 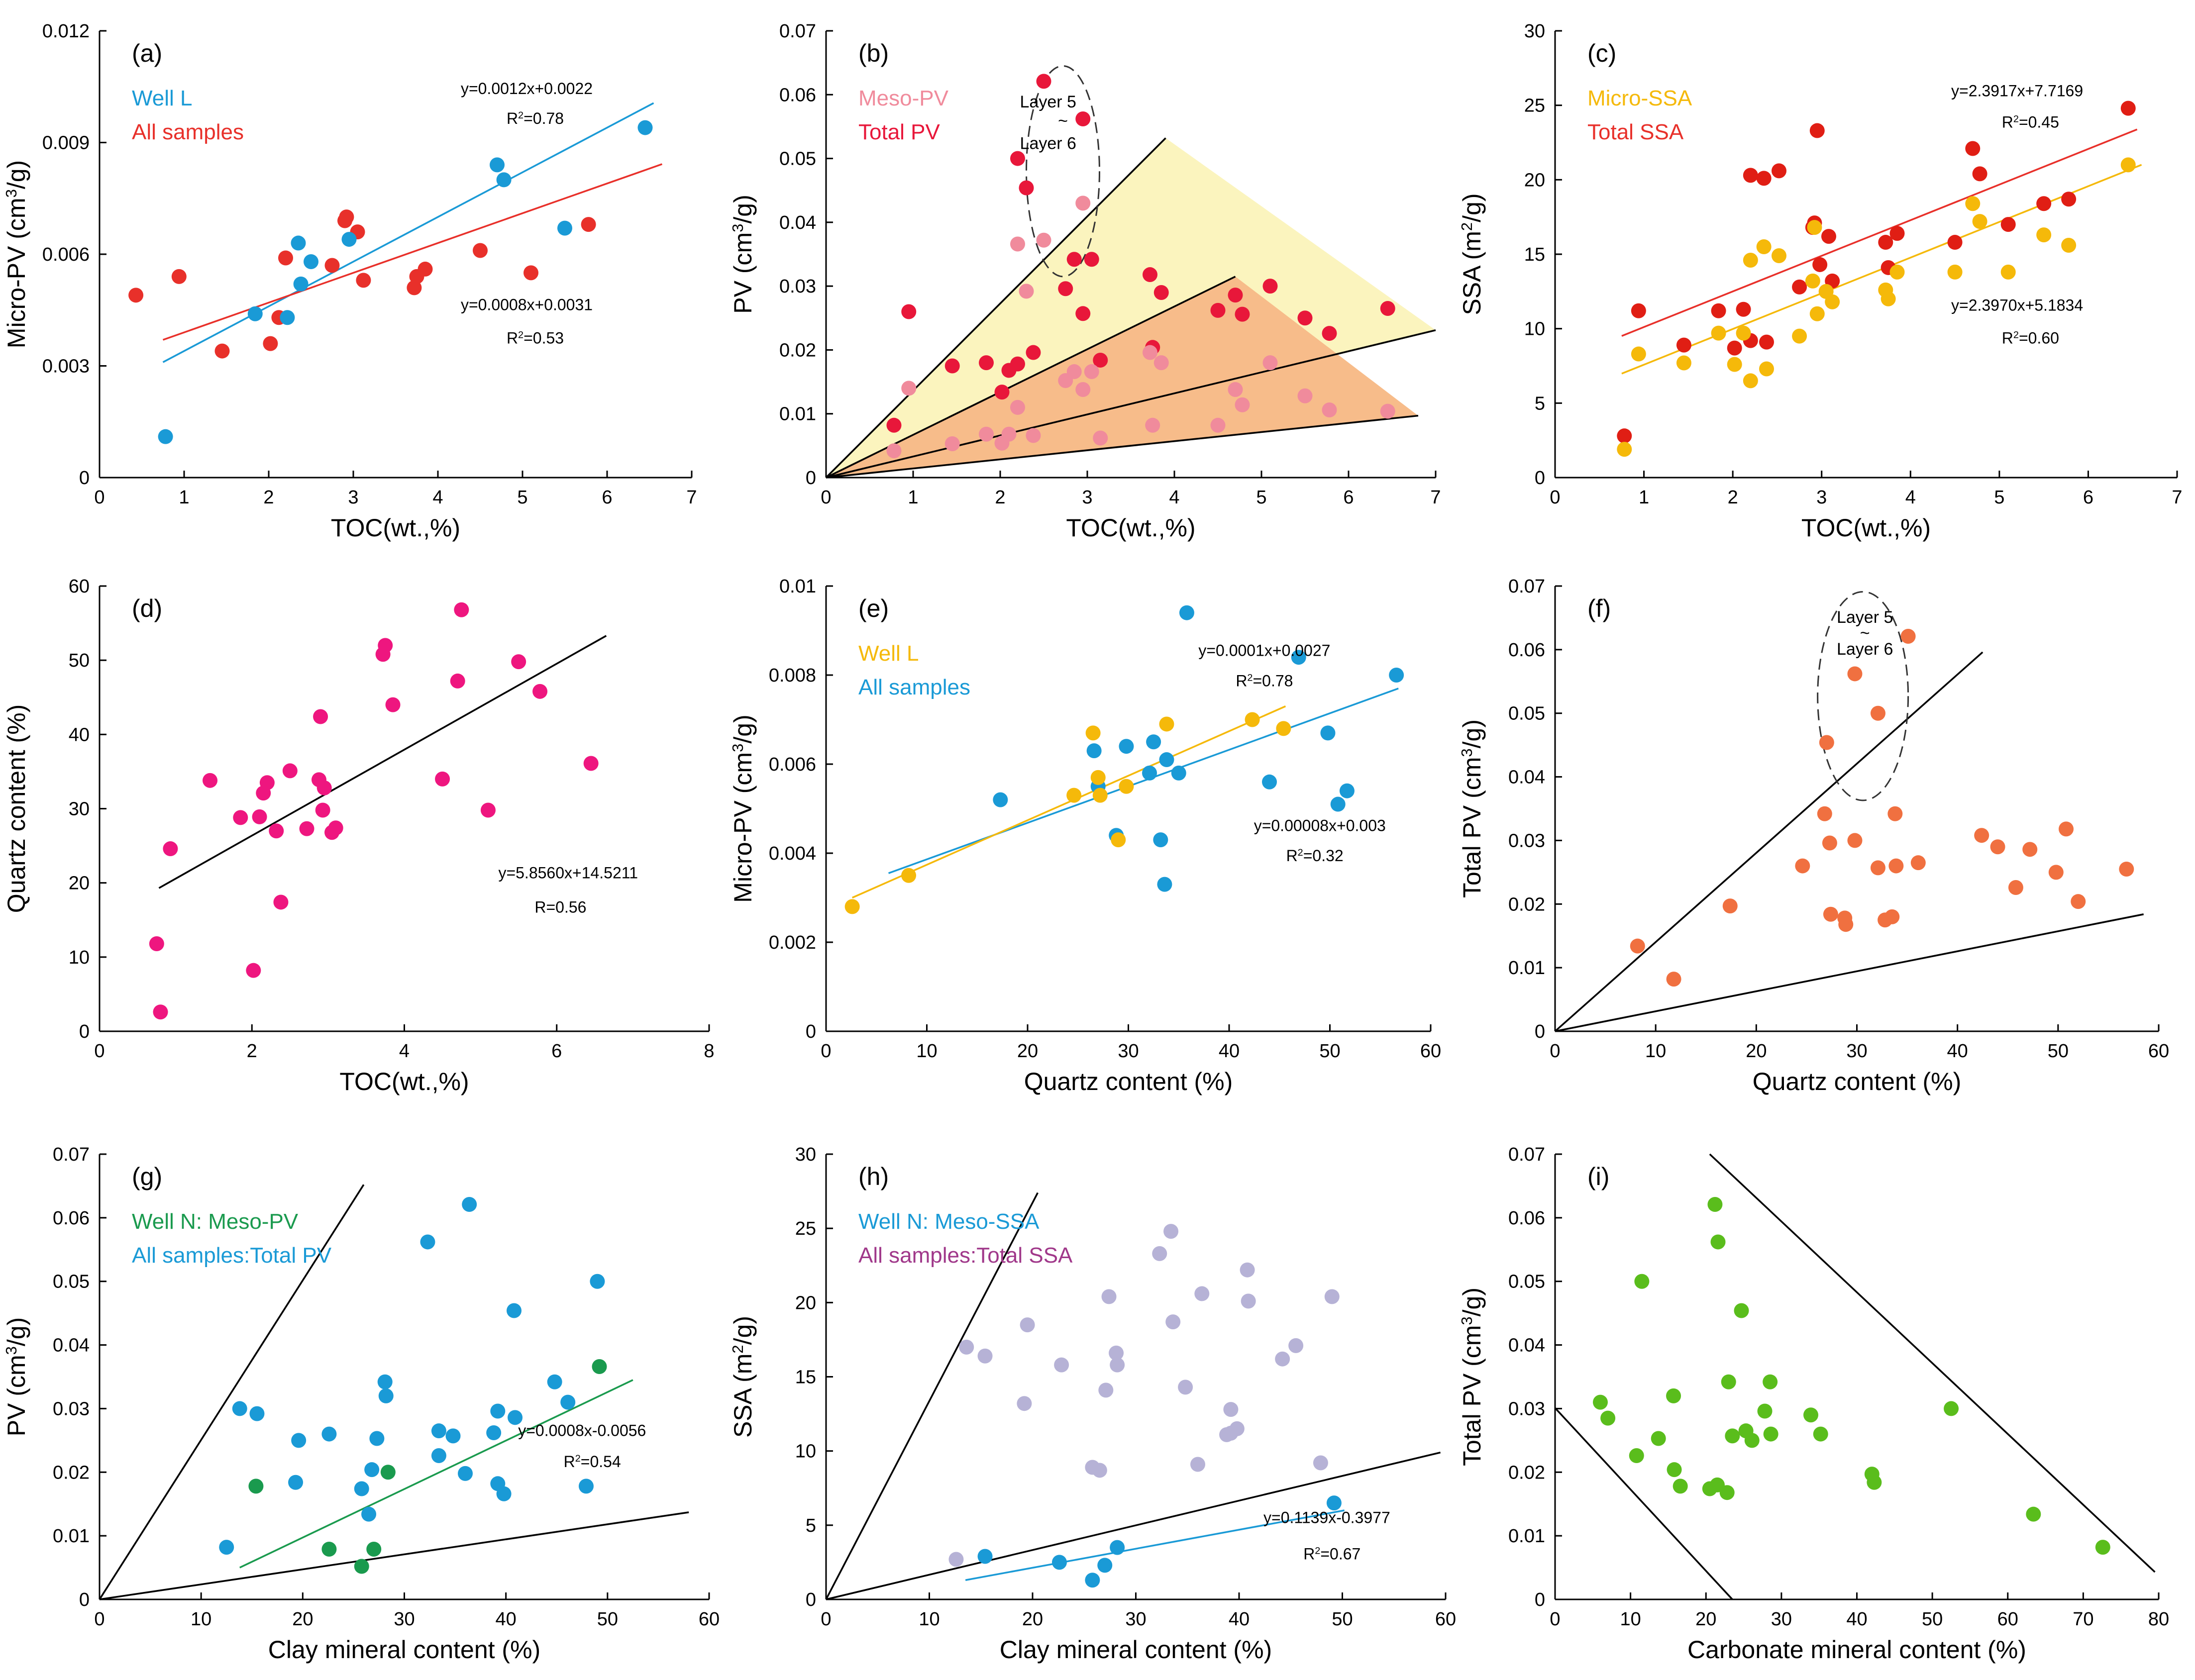 What do you see at coordinates (2083, 1620) in the screenshot?
I see `x-tick-label: 70` at bounding box center [2083, 1620].